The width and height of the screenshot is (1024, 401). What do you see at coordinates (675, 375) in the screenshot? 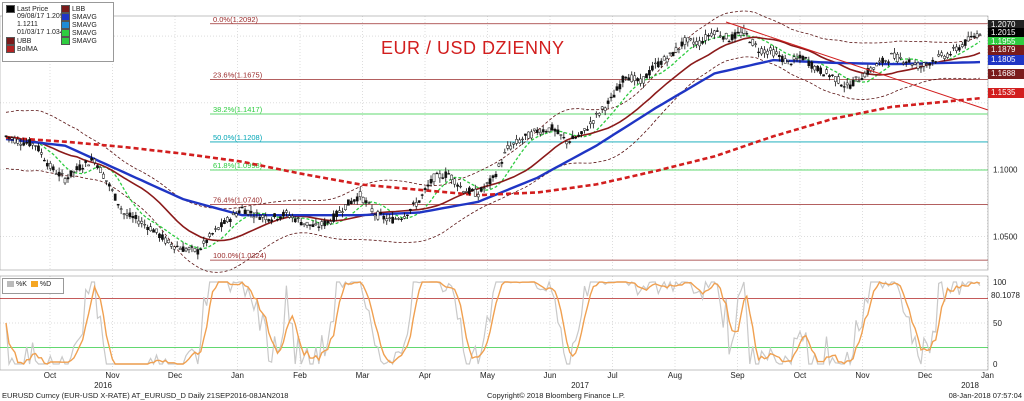
I see `x-tick-label: Aug` at bounding box center [675, 375].